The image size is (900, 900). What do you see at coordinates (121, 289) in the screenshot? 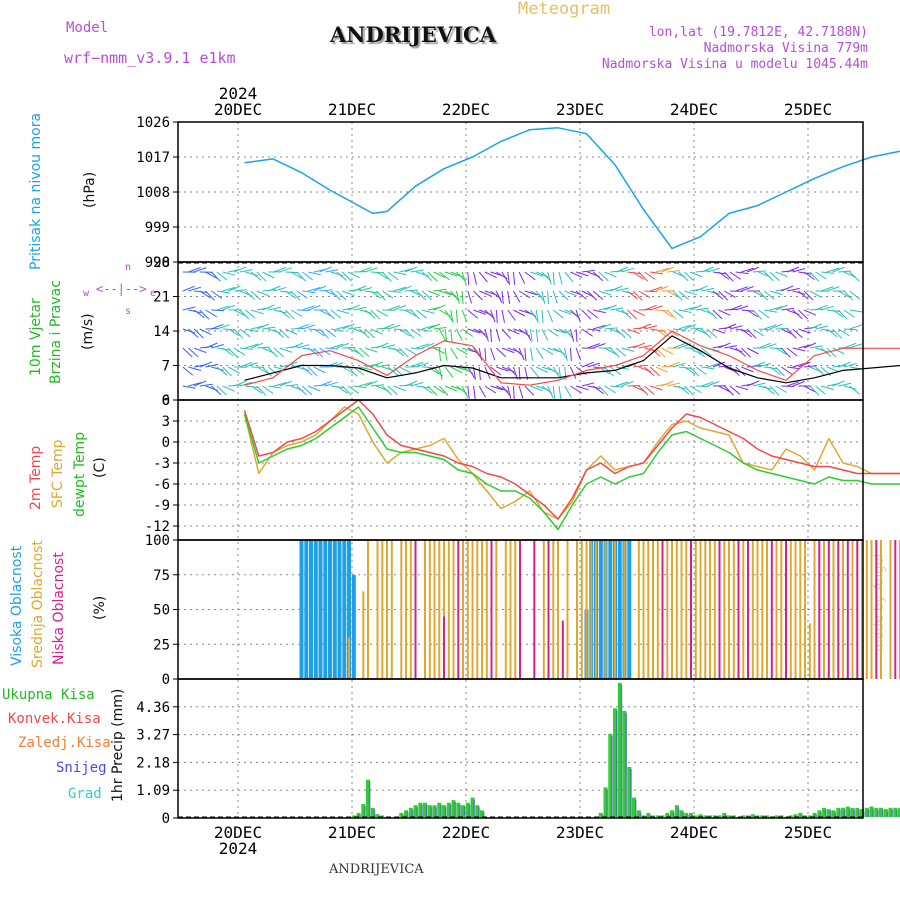
I see `wind-legend-arrow-icon: <--|-->` at bounding box center [121, 289].